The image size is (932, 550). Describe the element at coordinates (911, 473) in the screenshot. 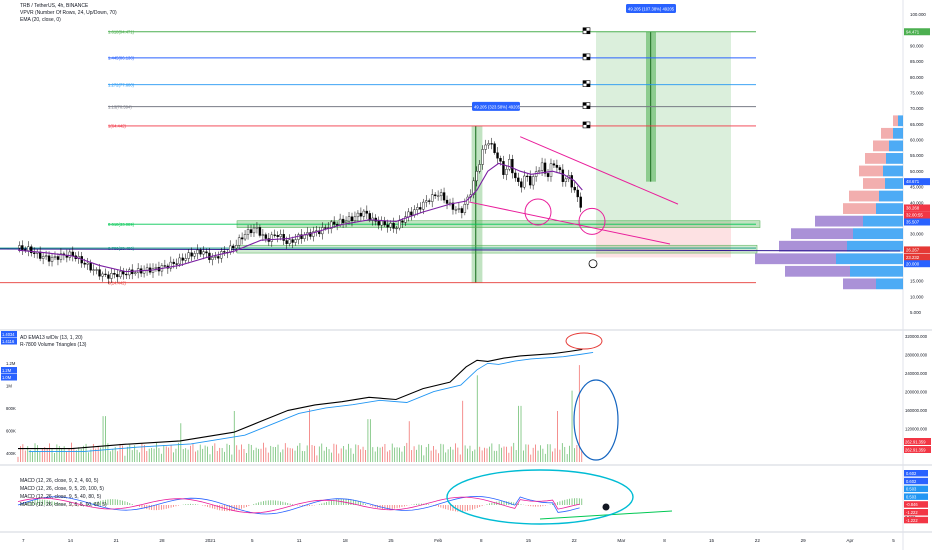

I see `macd-badge: 0.602` at that location.